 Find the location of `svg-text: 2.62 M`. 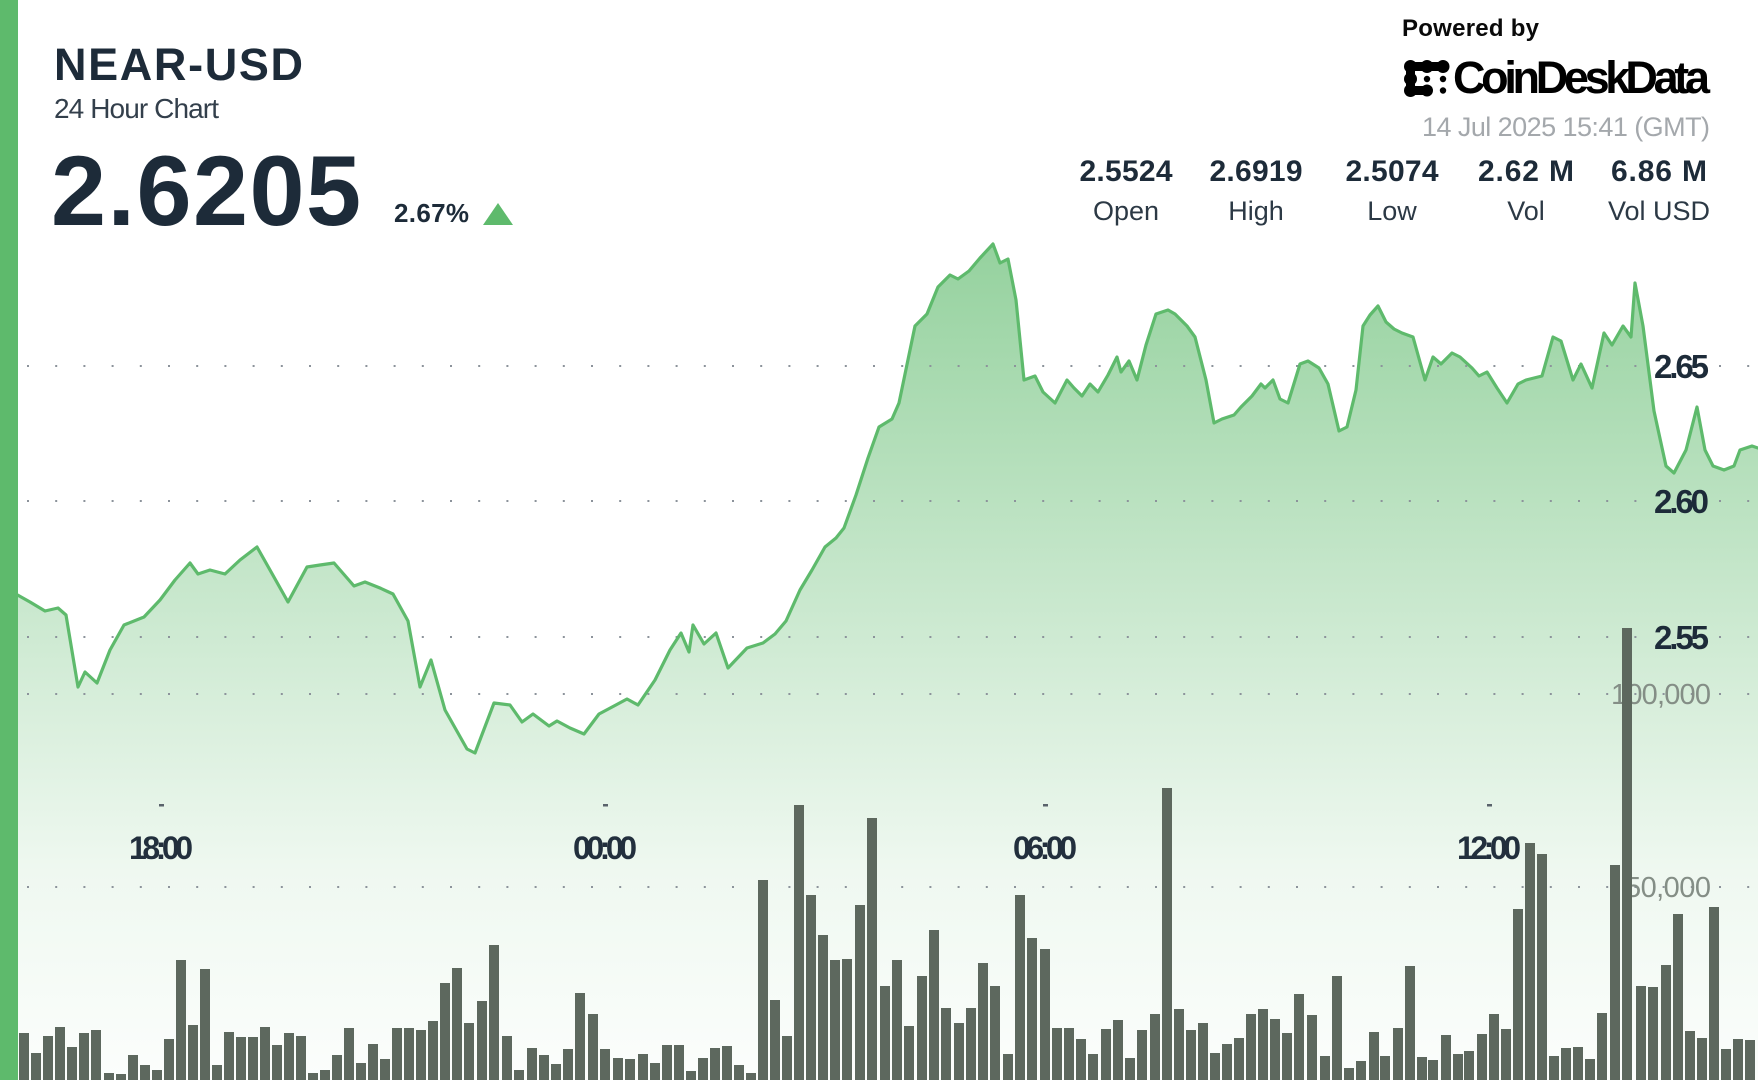

svg-text: 2.62 M is located at coordinates (1526, 171).